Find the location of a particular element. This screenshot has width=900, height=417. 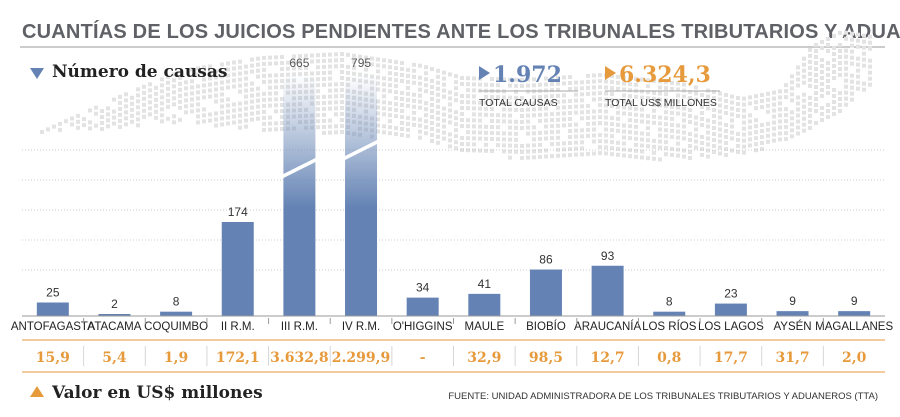

money-value: 32,9 is located at coordinates (484, 358).